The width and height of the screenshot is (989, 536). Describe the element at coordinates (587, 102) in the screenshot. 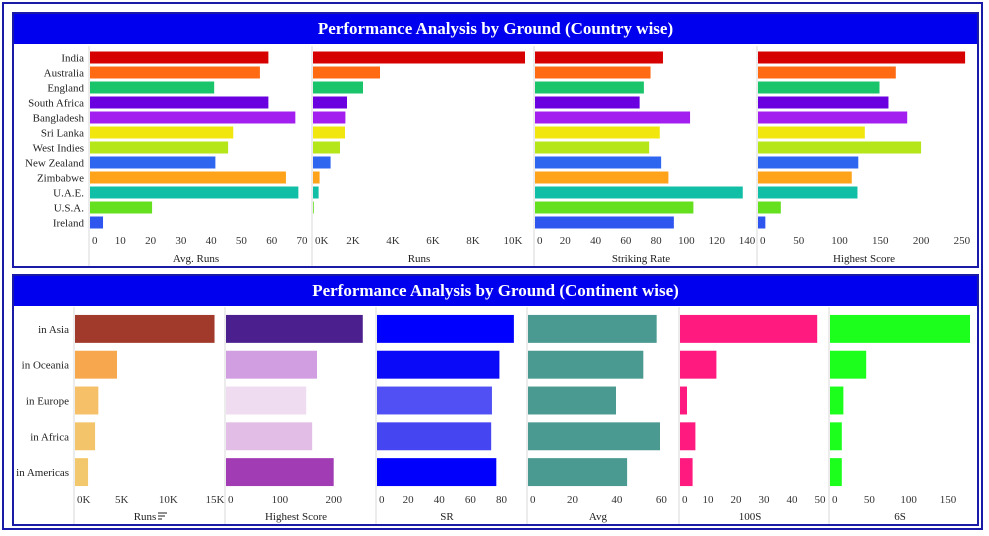

I see `bar-striking-rate-south-africa` at that location.